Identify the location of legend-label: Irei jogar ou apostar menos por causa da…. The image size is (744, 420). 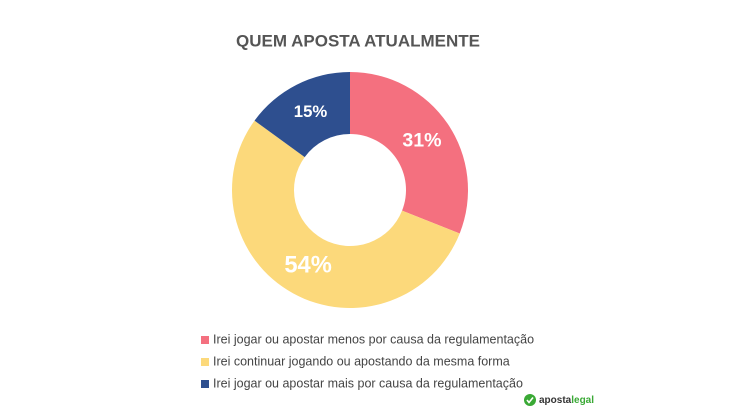
(373, 339).